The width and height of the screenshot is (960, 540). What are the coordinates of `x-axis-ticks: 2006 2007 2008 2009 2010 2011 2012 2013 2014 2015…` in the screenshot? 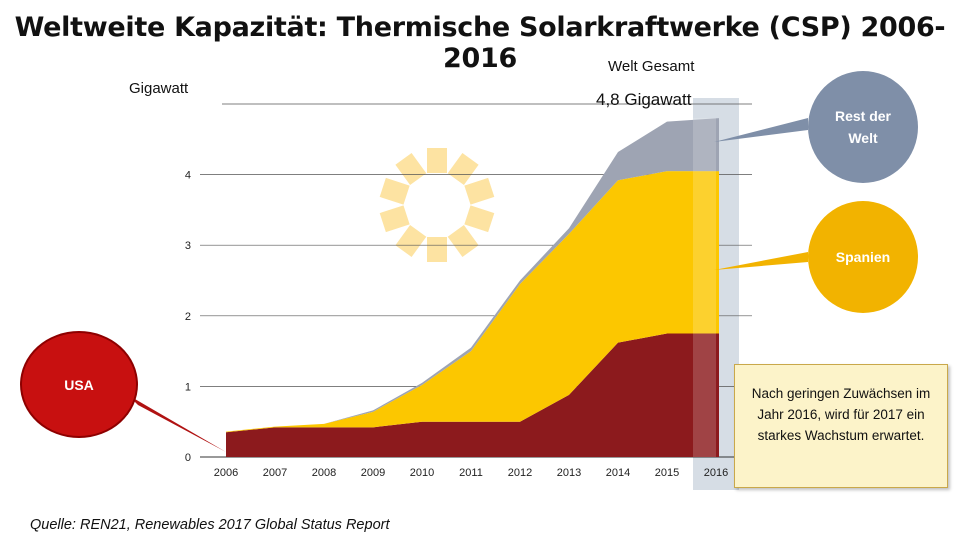 It's located at (471, 473).